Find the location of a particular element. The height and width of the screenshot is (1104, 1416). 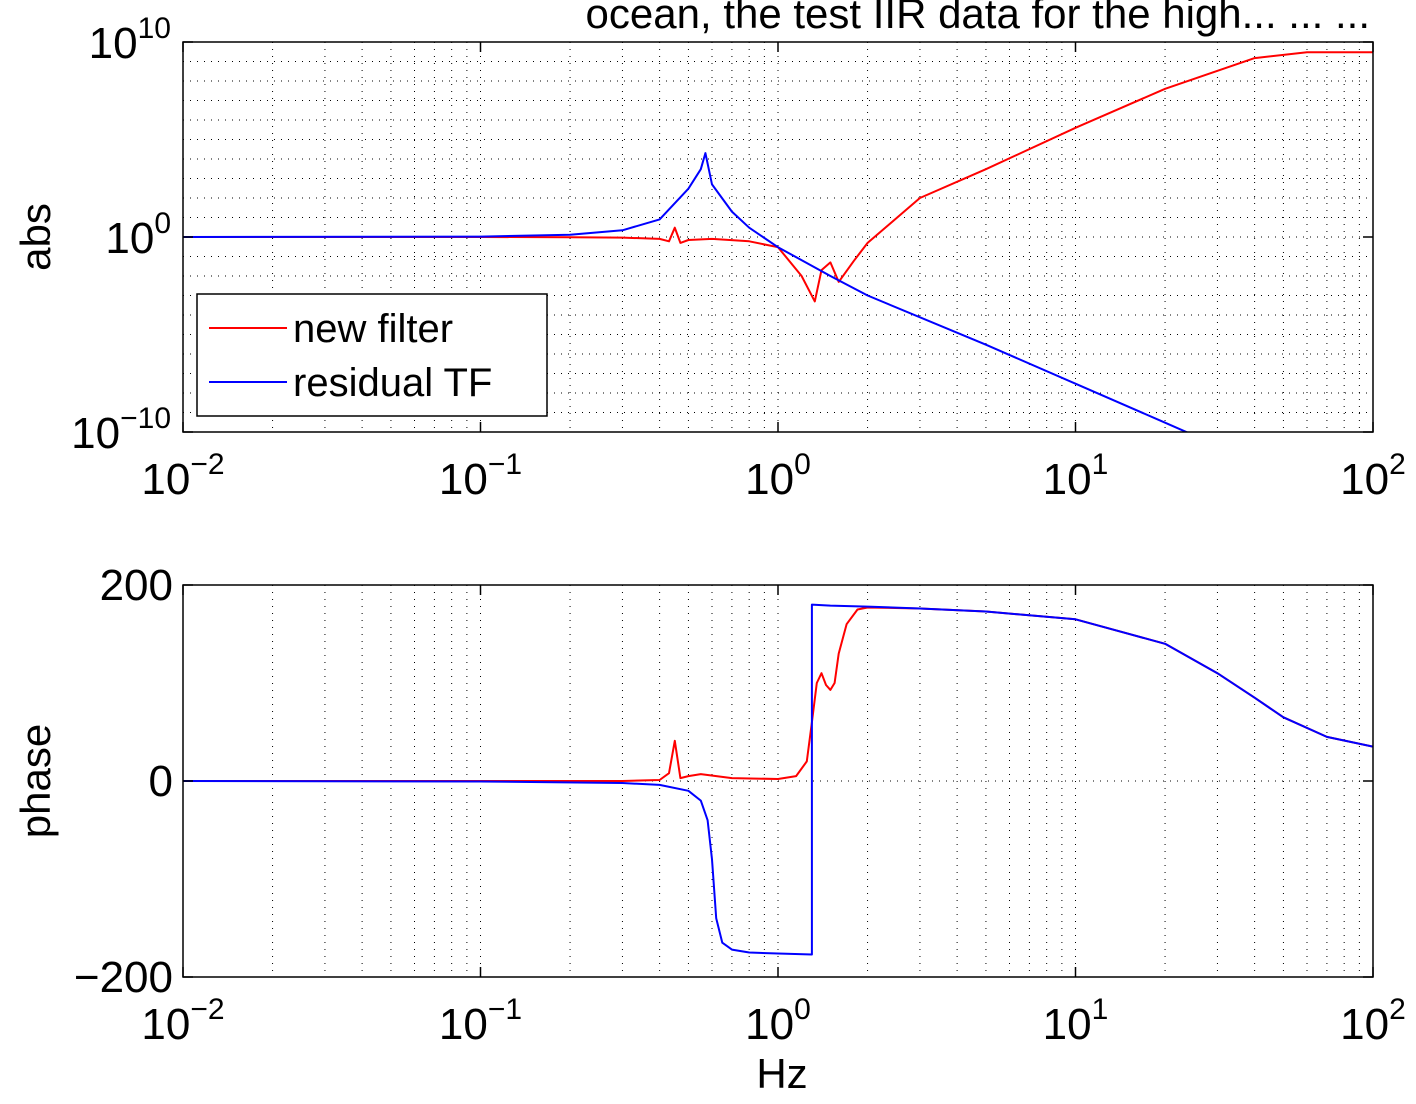

y-axis-label: phase is located at coordinates (35, 781).